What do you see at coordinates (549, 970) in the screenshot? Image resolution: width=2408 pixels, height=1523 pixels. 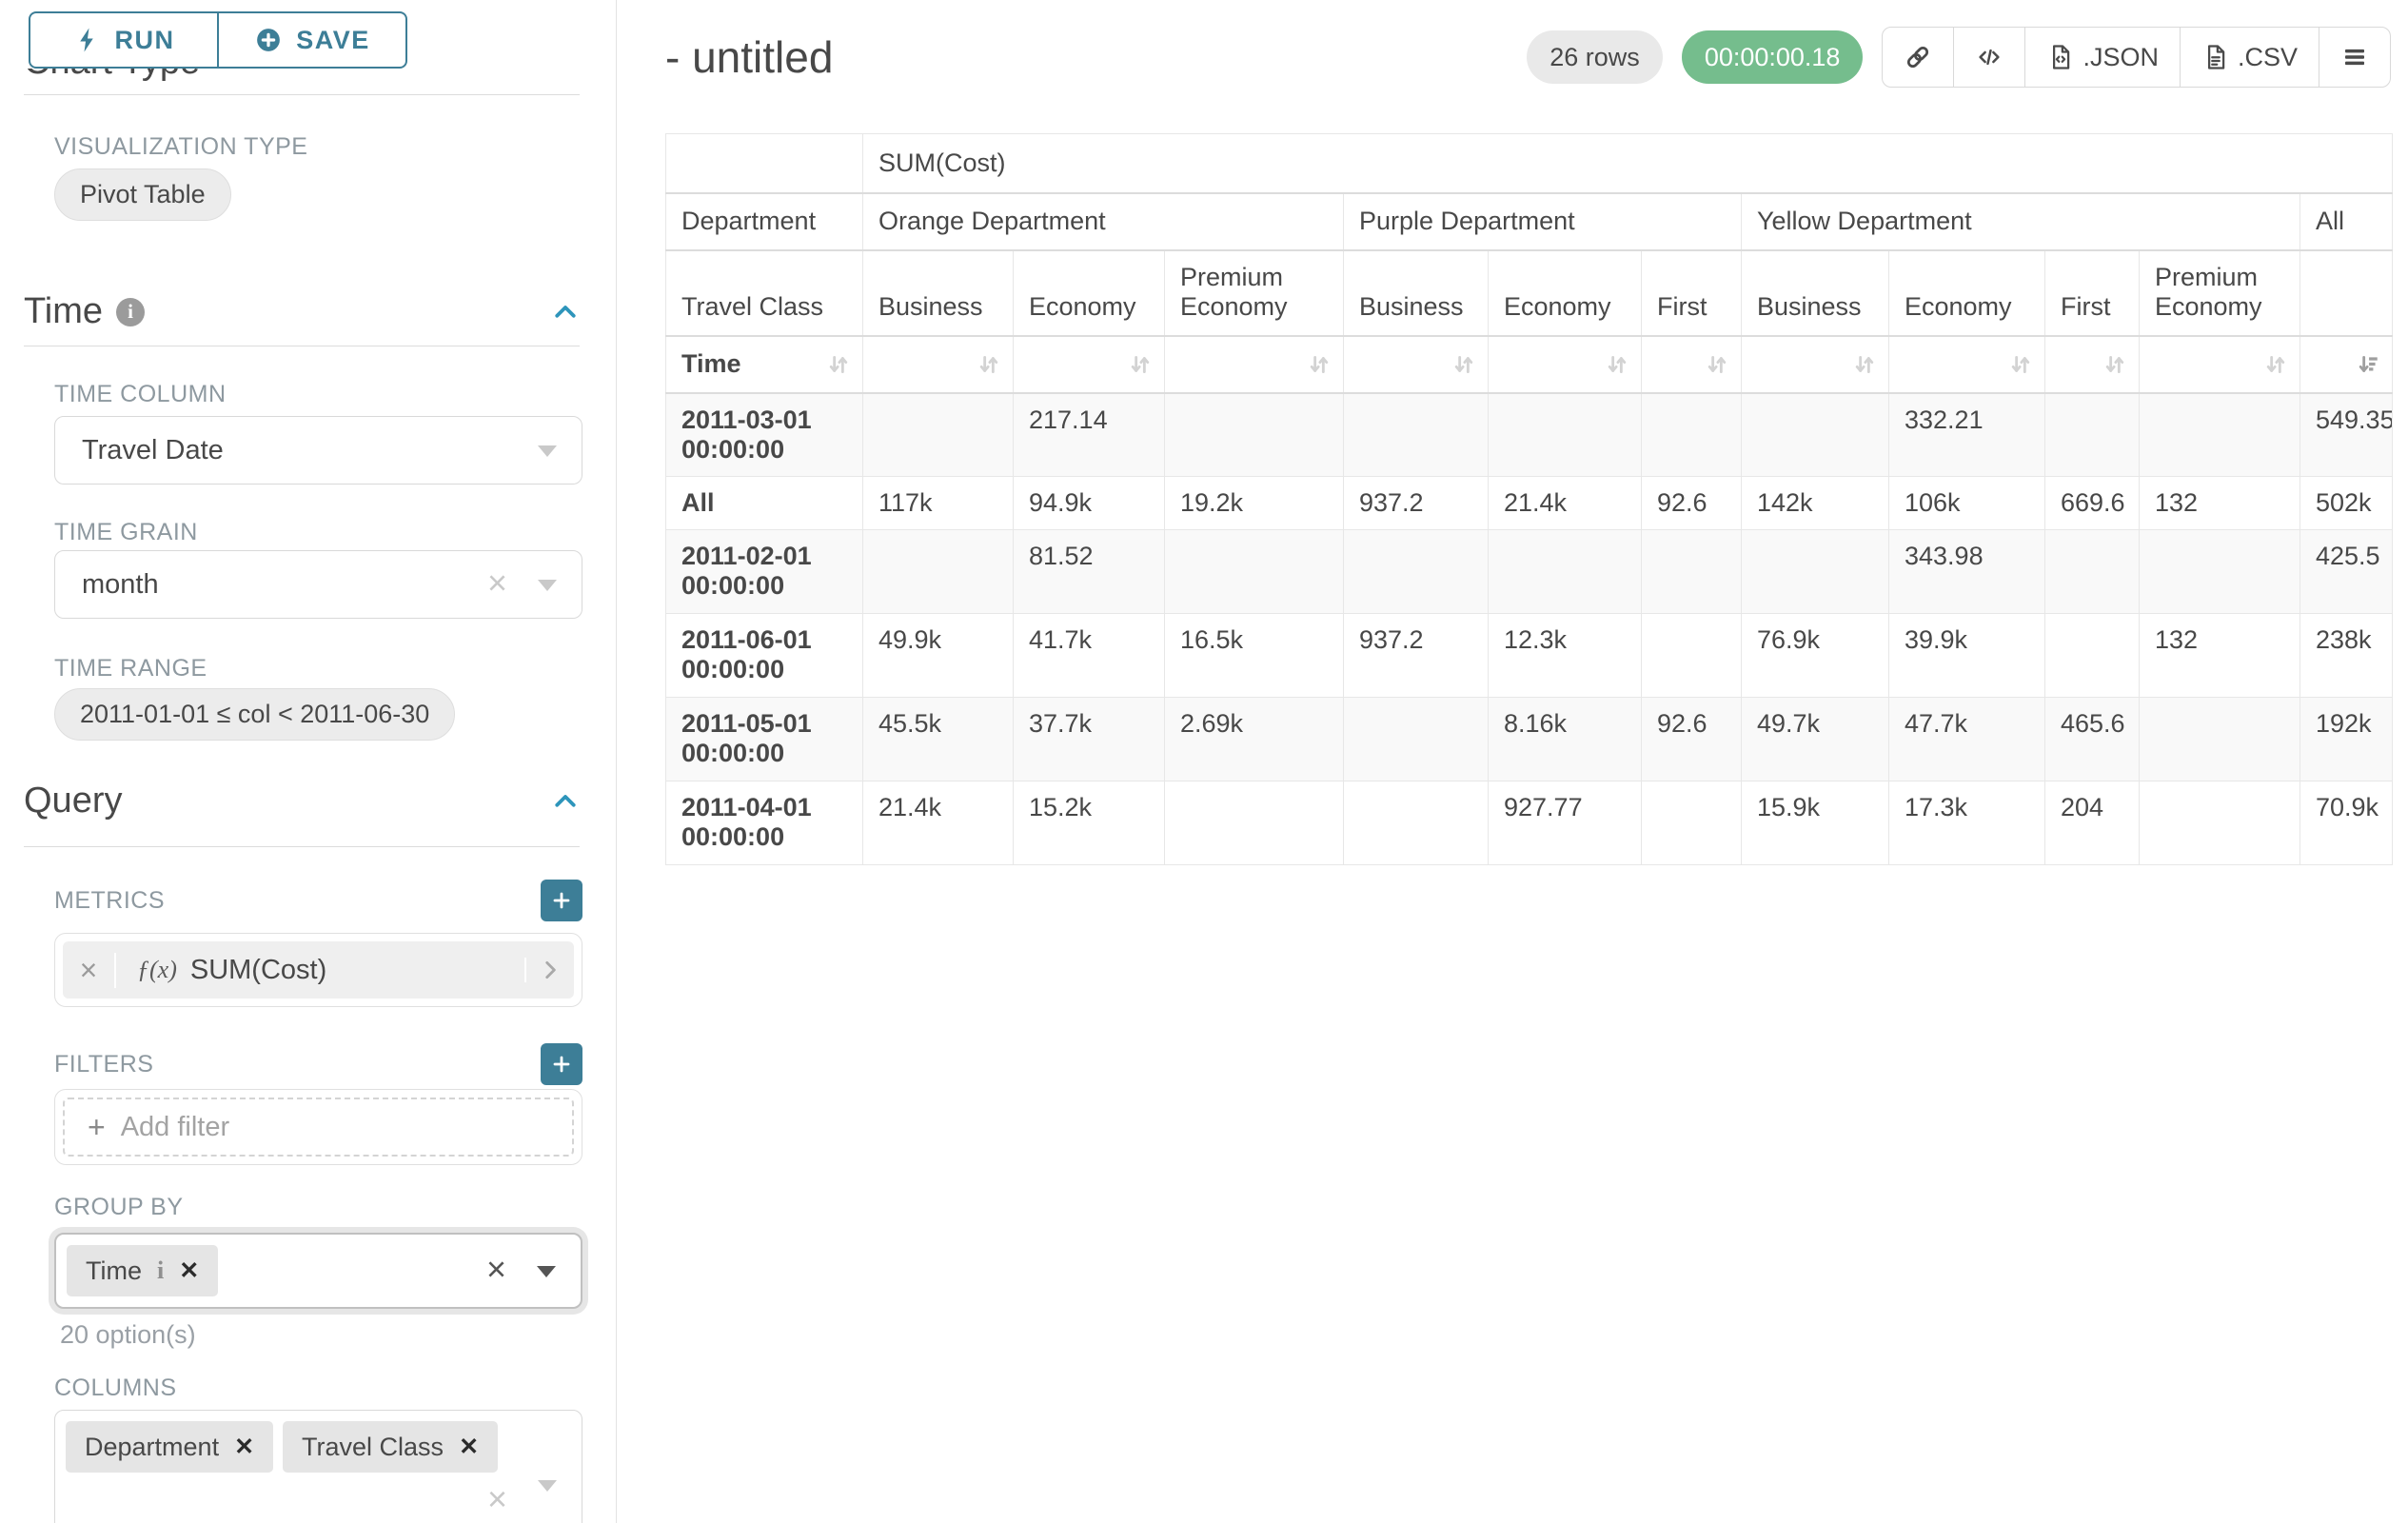 I see `expand-metric-icon` at bounding box center [549, 970].